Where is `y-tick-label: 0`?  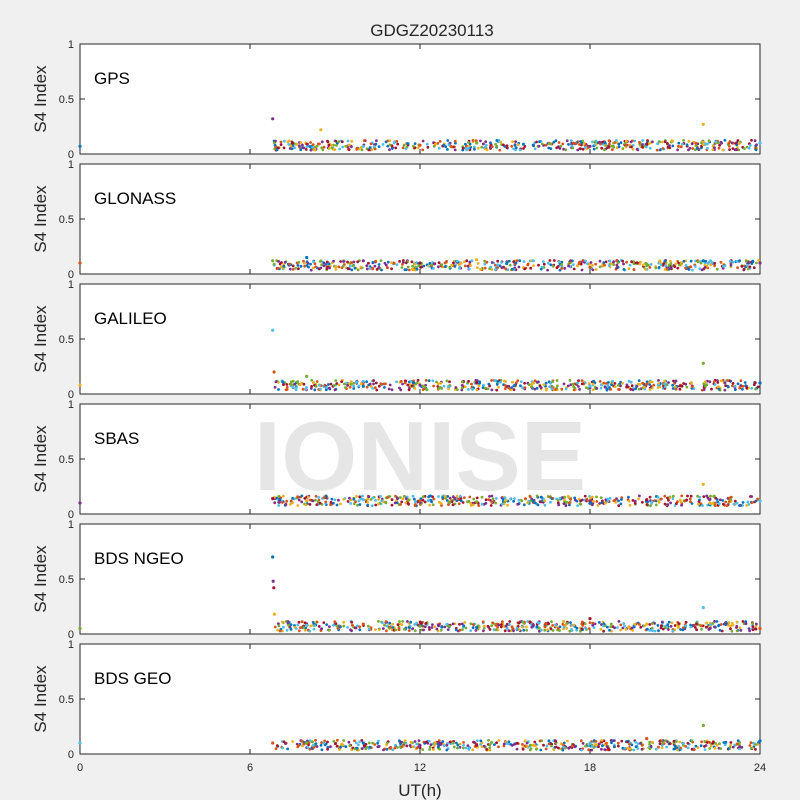
y-tick-label: 0 is located at coordinates (71, 275).